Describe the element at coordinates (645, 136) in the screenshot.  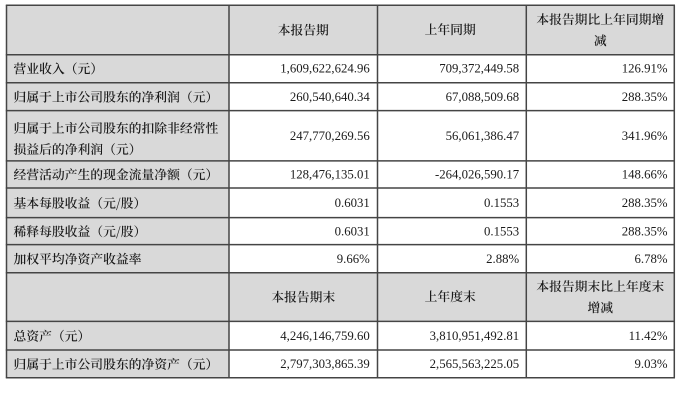
I see `svg-text: 341.96%` at that location.